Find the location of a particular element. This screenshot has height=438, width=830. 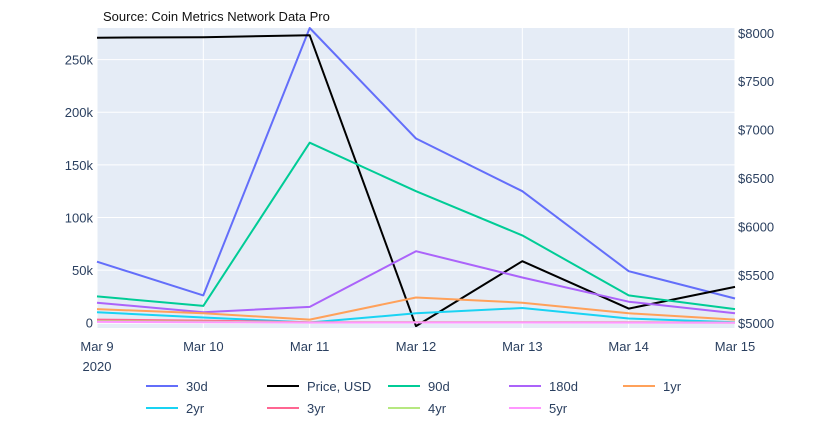

y-right-tick-label: $6500 is located at coordinates (756, 178).